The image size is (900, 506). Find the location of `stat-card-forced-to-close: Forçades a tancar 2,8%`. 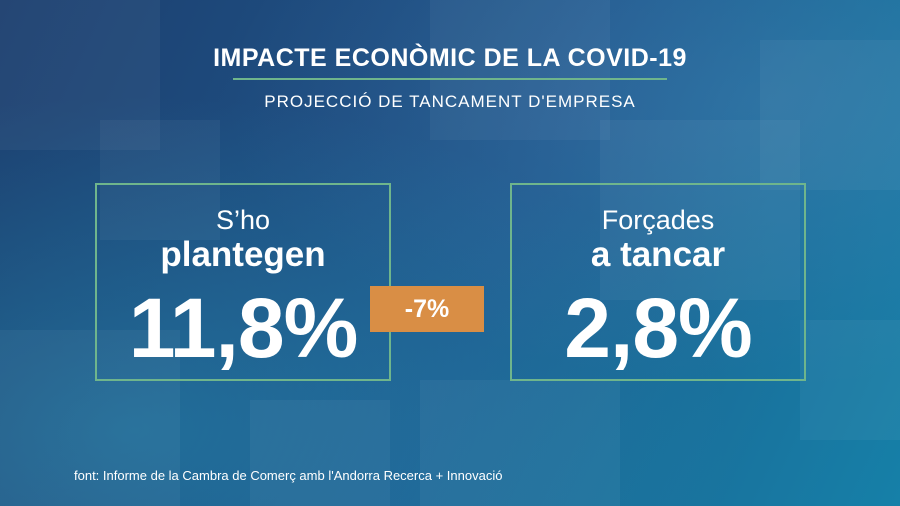

stat-card-forced-to-close: Forçades a tancar 2,8% is located at coordinates (658, 282).